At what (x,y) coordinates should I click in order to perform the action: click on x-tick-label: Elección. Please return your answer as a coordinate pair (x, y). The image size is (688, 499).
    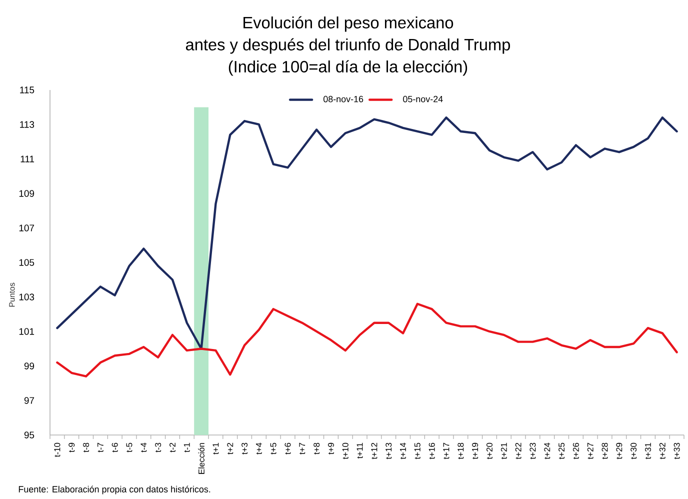
    Looking at the image, I should click on (201, 458).